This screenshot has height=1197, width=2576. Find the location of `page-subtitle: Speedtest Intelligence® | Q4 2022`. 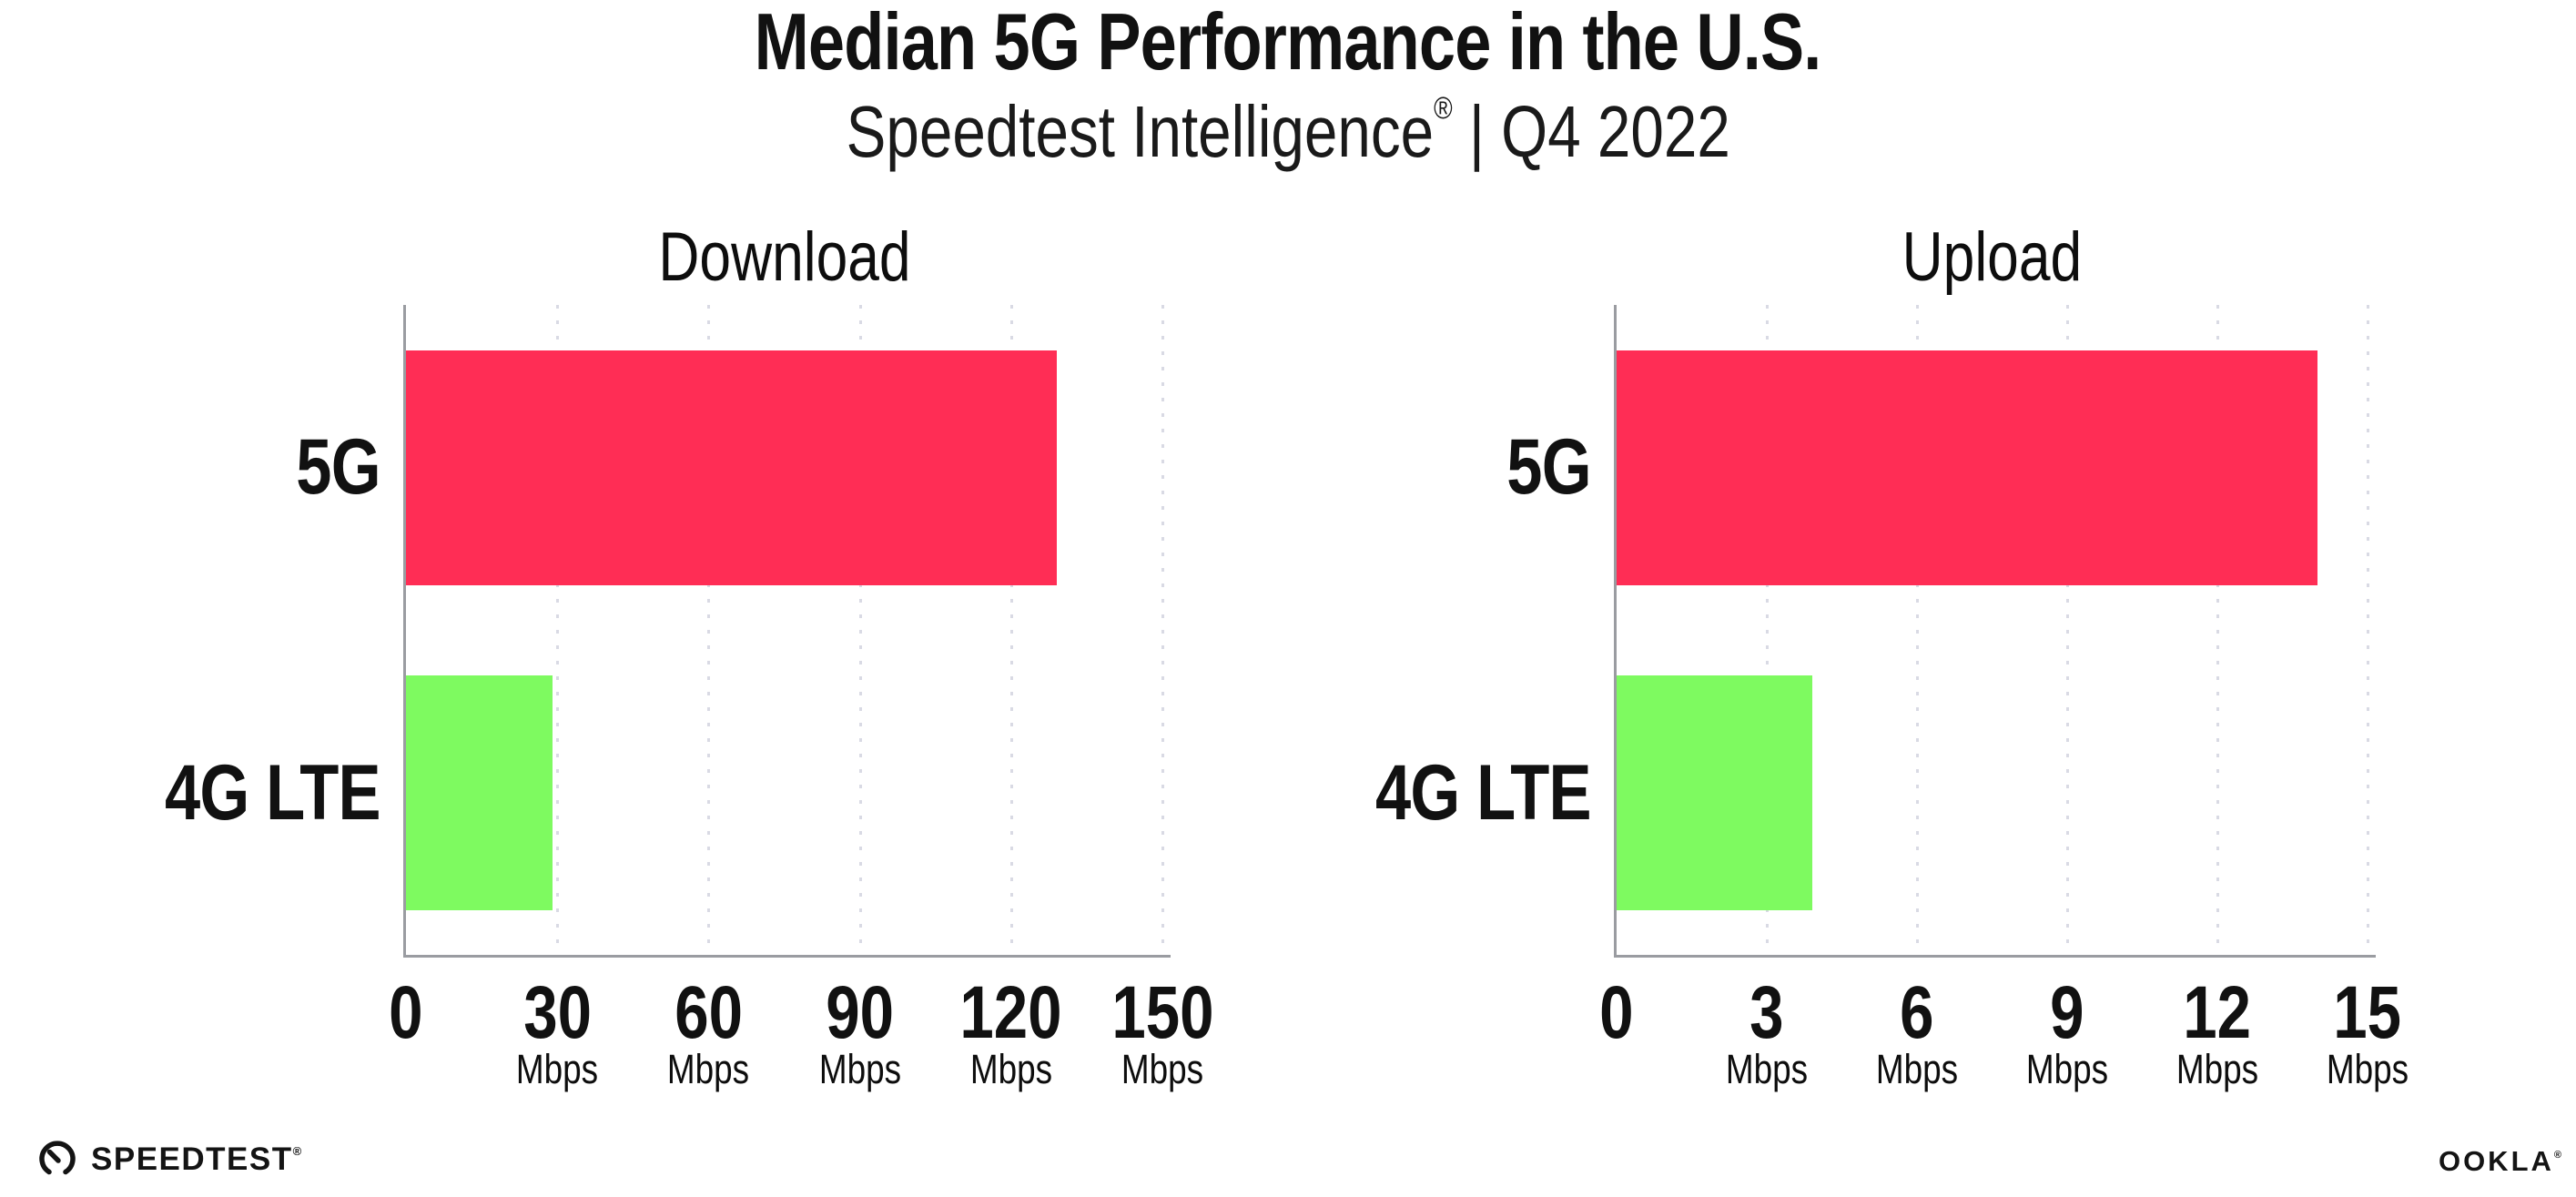

page-subtitle: Speedtest Intelligence® | Q4 2022 is located at coordinates (1288, 132).